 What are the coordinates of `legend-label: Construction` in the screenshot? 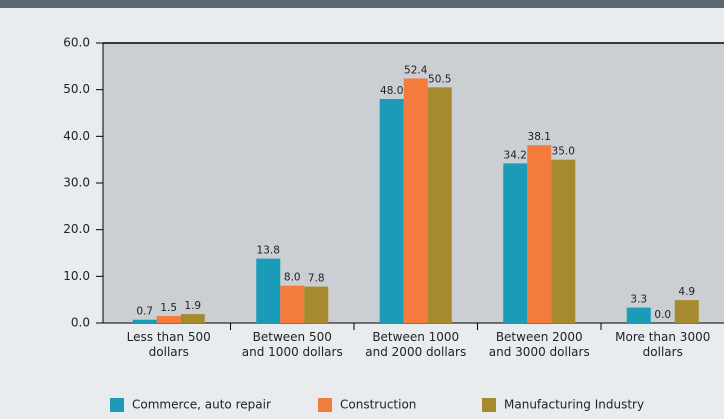 It's located at (378, 405).